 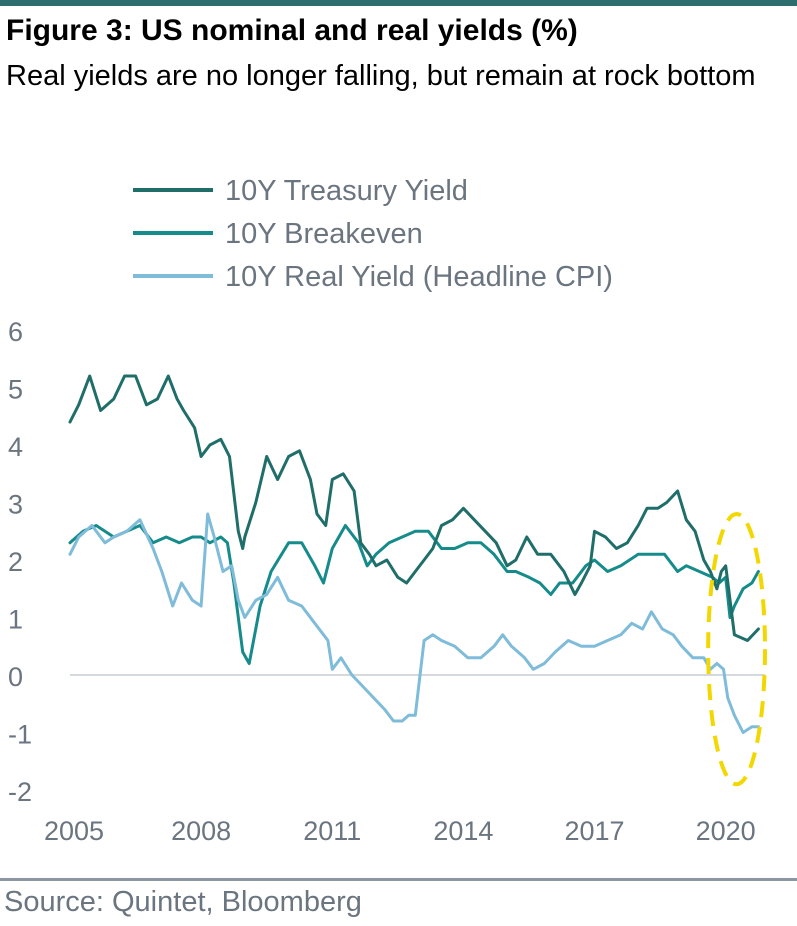 What do you see at coordinates (463, 831) in the screenshot?
I see `x-tick-label: 2014` at bounding box center [463, 831].